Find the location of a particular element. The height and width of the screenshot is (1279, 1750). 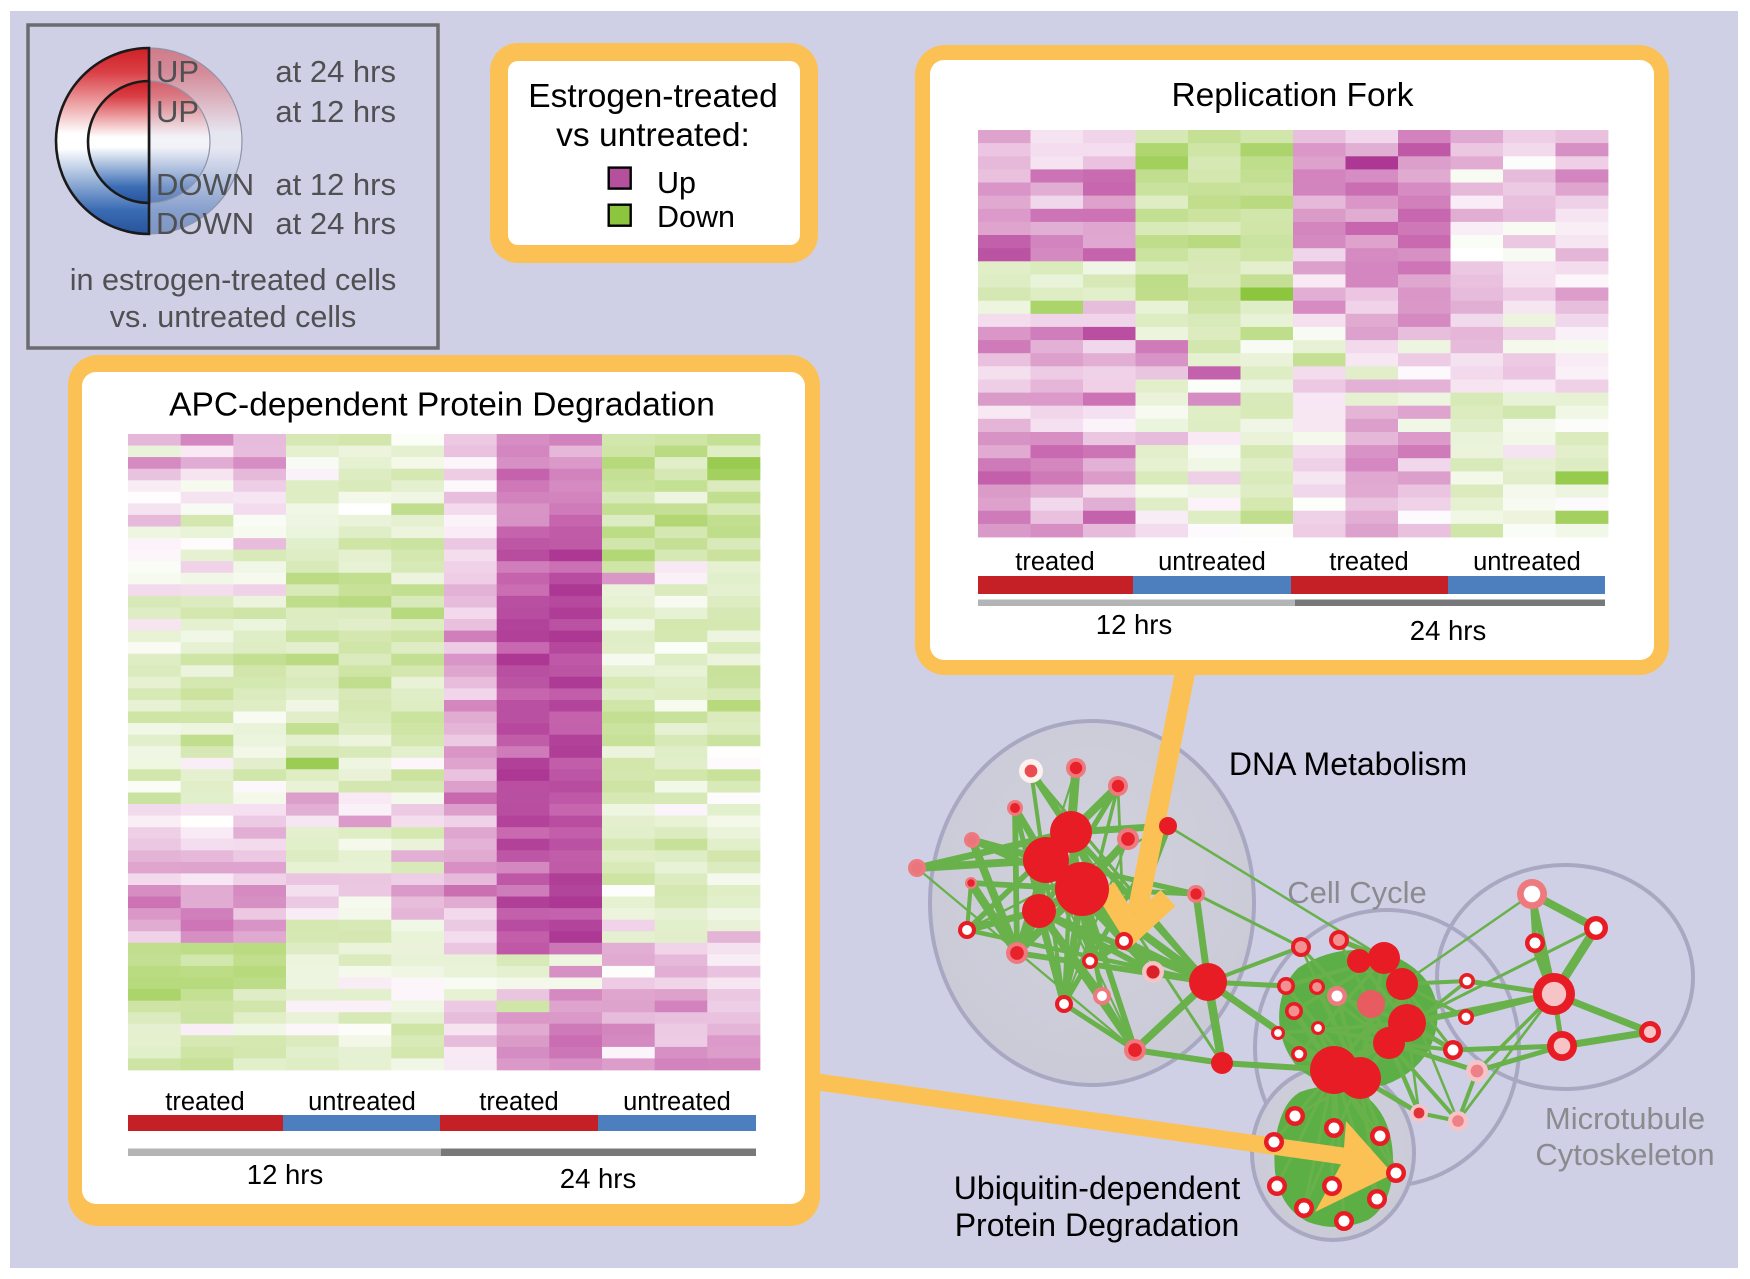

svg-text: Cell Cycle is located at coordinates (1357, 892).